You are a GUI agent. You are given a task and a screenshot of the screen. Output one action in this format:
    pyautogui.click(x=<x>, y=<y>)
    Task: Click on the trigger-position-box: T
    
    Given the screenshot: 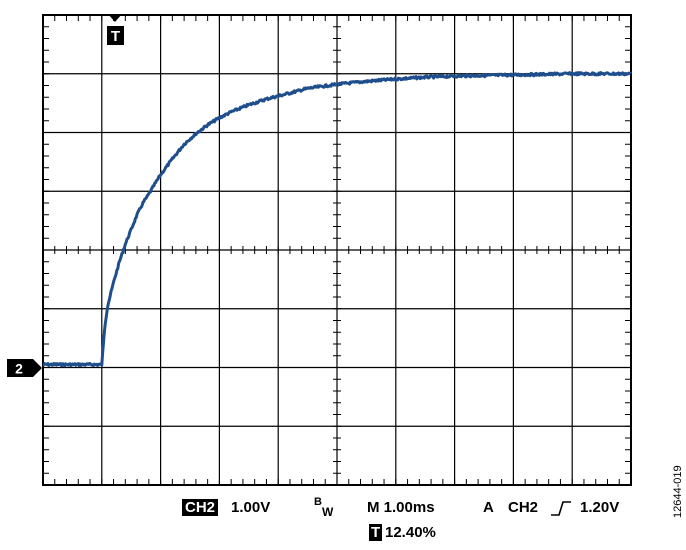 What is the action you would take?
    pyautogui.click(x=376, y=532)
    